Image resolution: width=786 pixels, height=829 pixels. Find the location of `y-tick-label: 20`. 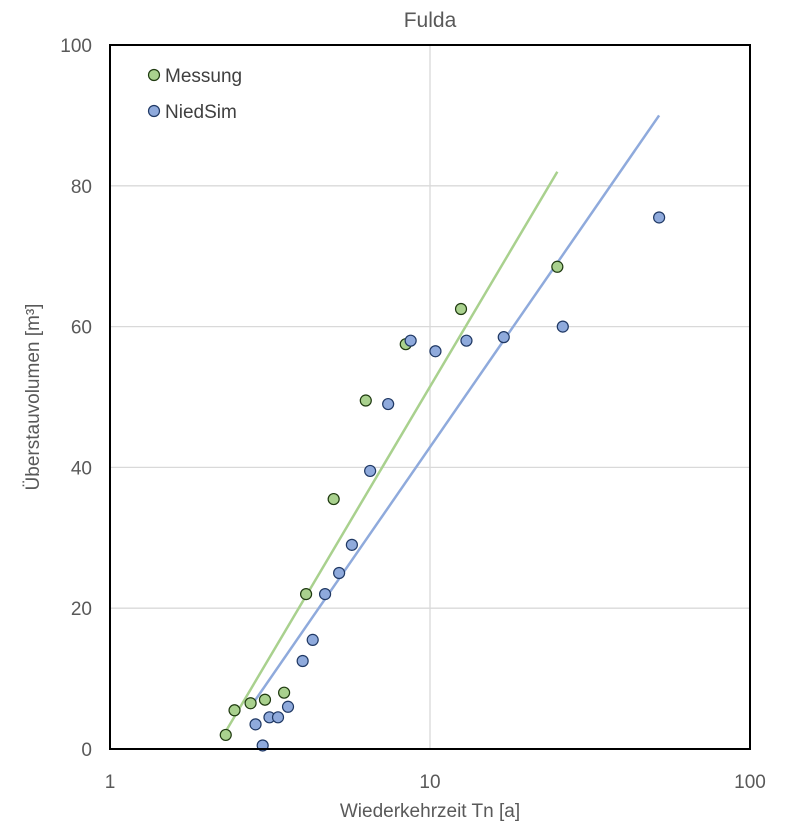

y-tick-label: 20 is located at coordinates (81, 609).